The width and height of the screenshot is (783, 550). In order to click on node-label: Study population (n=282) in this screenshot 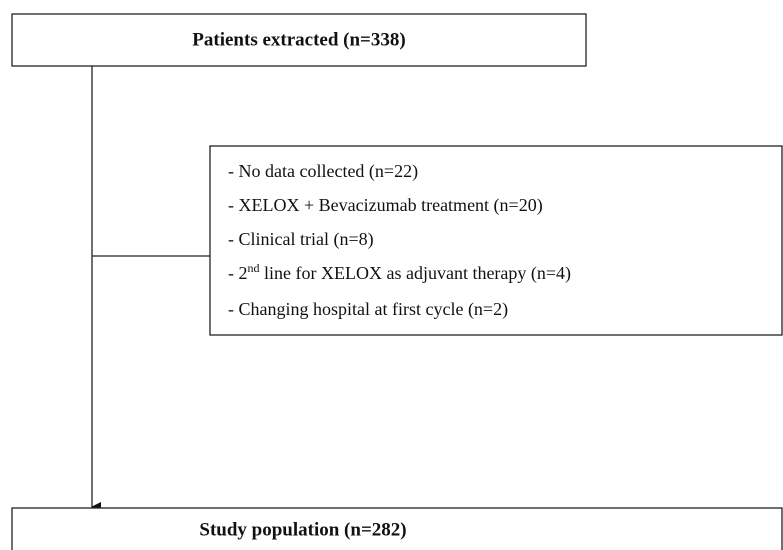, I will do `click(302, 529)`.